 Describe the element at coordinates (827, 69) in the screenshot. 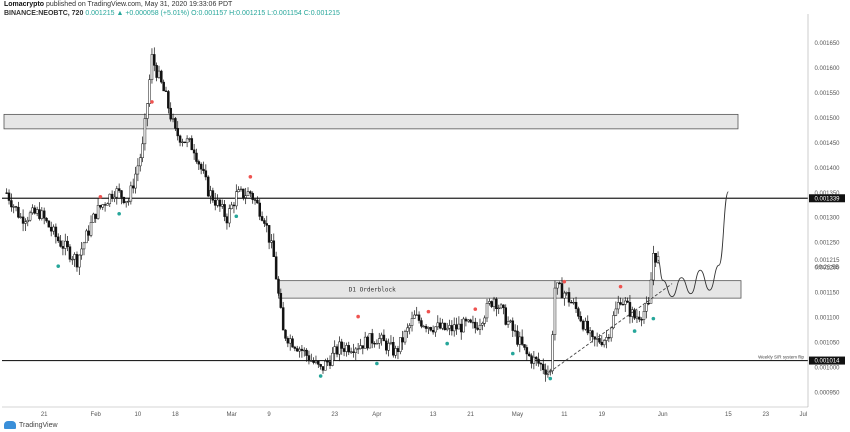

I see `y-tick-label: 0.001600` at that location.